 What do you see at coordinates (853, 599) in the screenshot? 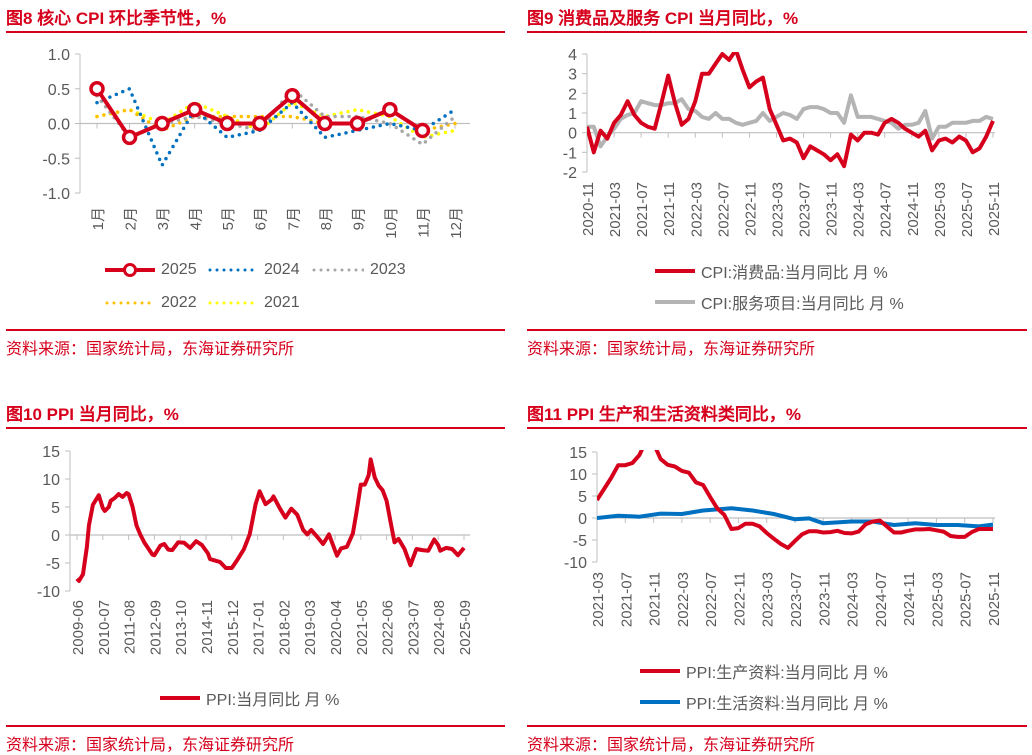
I see `x-tick-label: 2024-03` at bounding box center [853, 599].